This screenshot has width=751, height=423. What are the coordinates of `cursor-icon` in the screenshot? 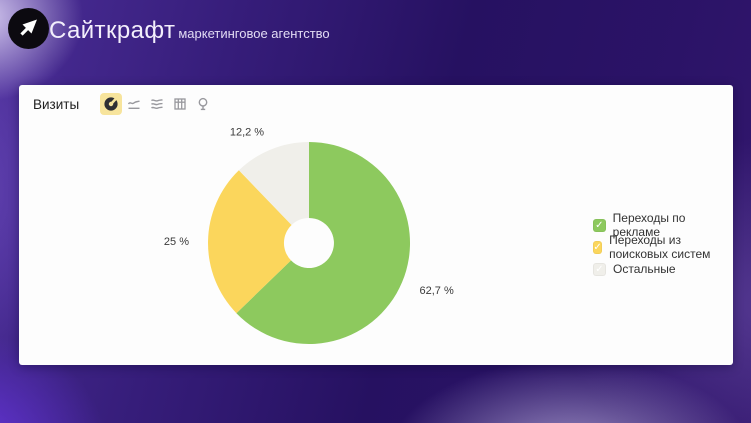 It's located at (28, 27).